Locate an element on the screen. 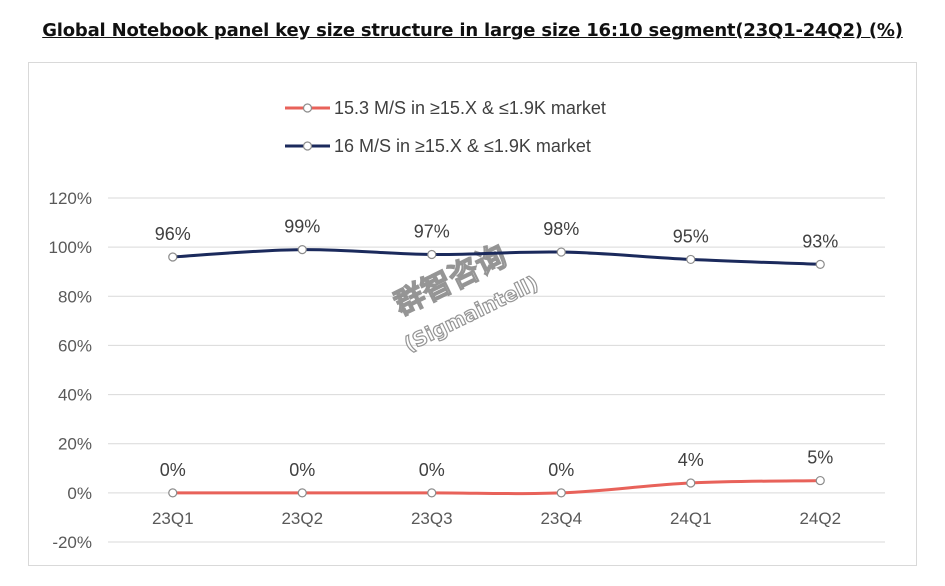 This screenshot has width=945, height=586. y-tick-label: 20% is located at coordinates (75, 444).